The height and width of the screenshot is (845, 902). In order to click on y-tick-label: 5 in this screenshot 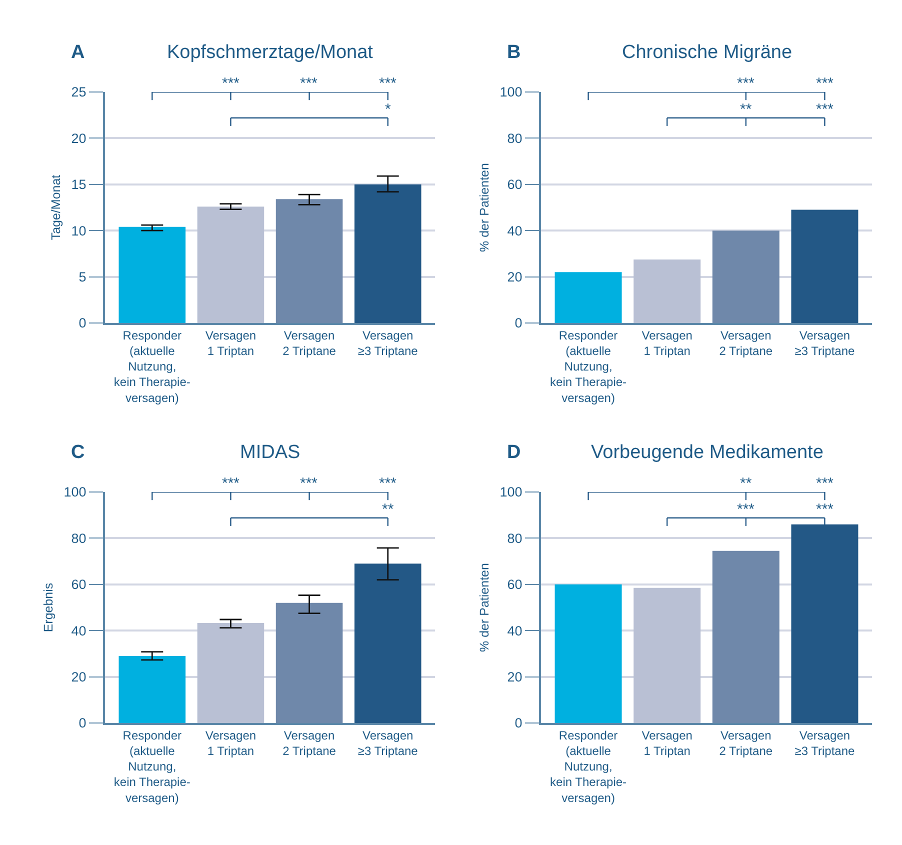, I will do `click(82, 277)`.